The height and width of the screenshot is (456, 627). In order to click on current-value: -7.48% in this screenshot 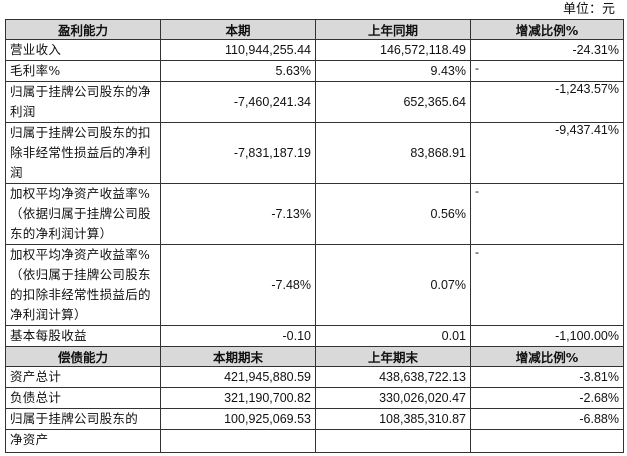, I will do `click(238, 285)`.